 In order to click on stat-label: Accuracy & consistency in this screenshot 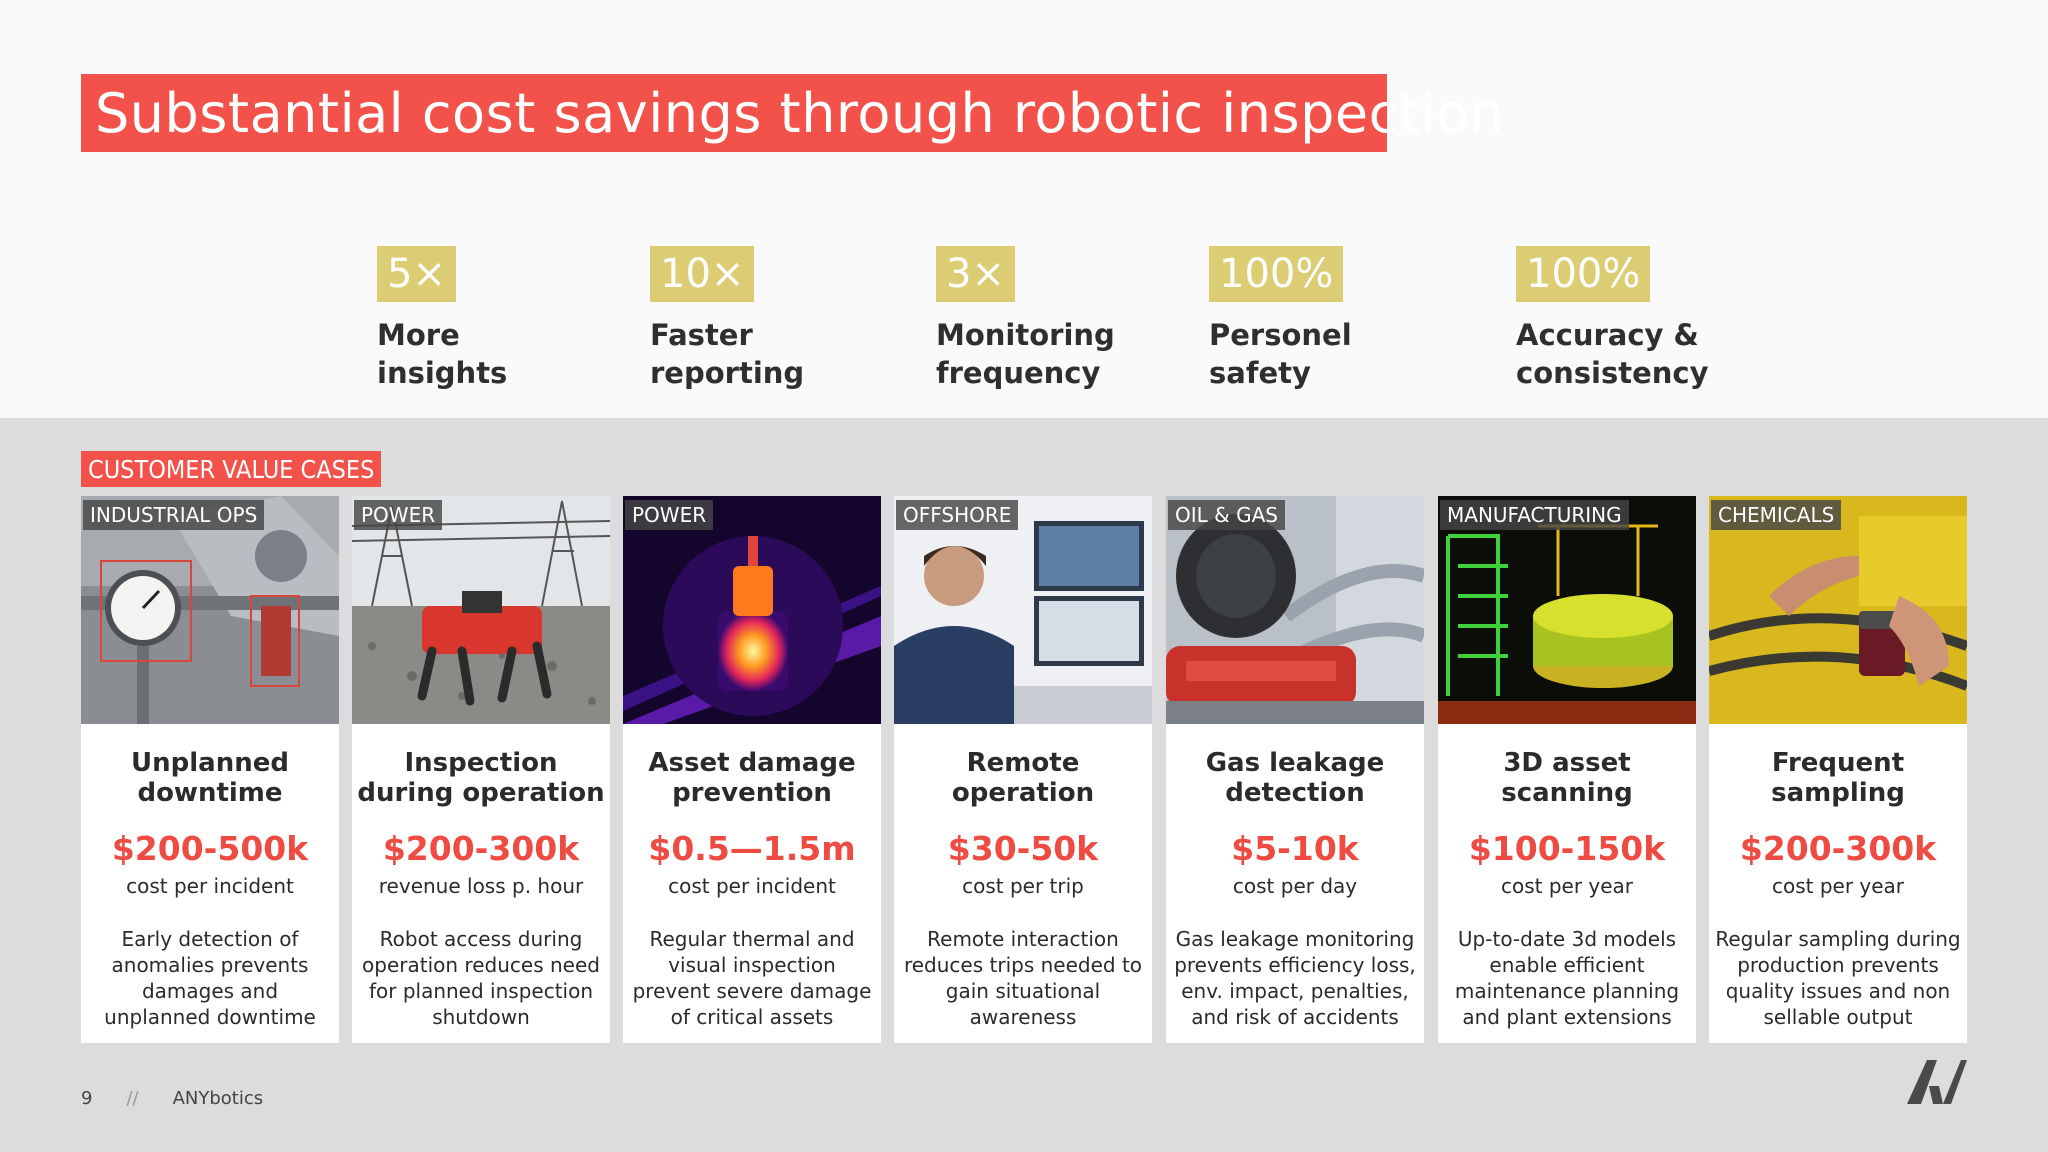, I will do `click(1612, 354)`.